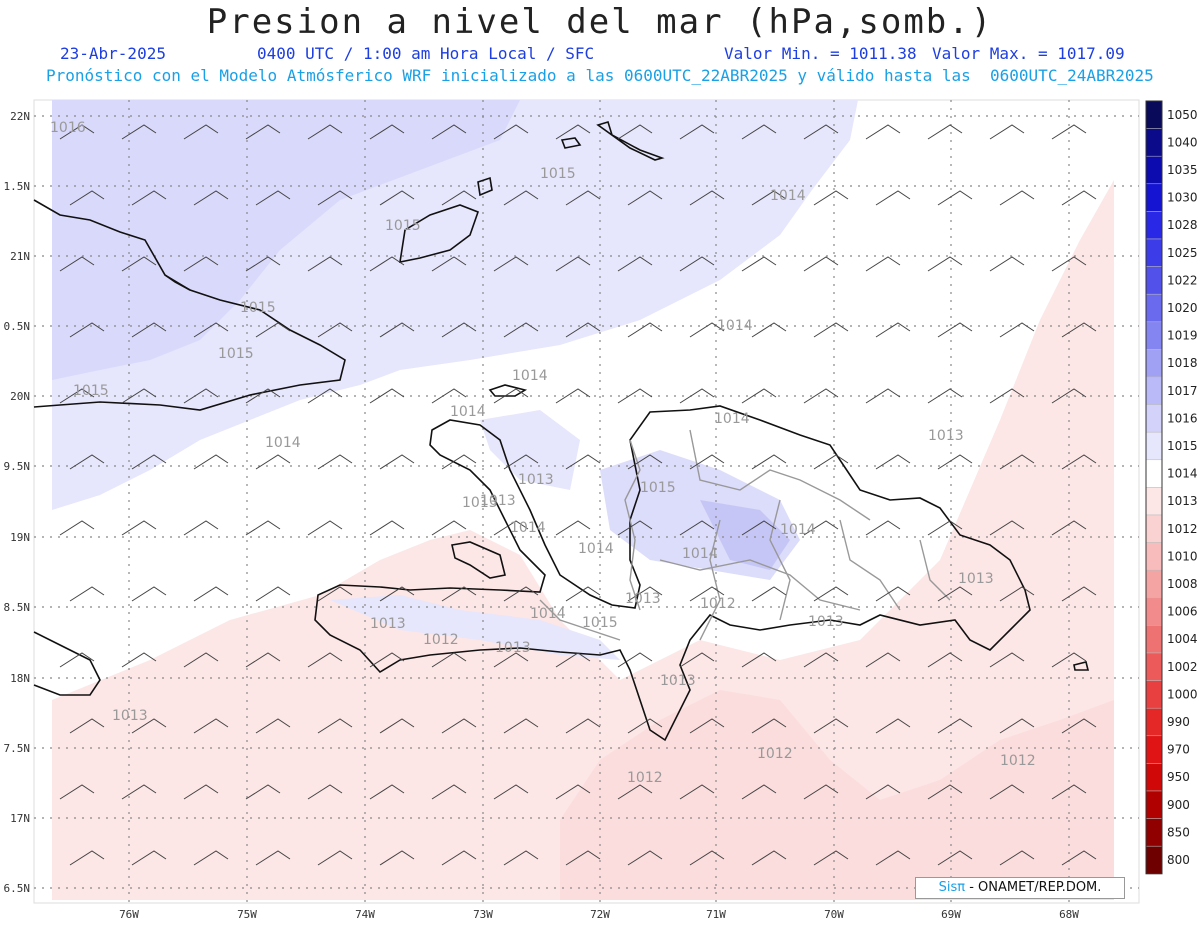  What do you see at coordinates (1178, 805) in the screenshot?
I see `colorbar-label: 900` at bounding box center [1178, 805].